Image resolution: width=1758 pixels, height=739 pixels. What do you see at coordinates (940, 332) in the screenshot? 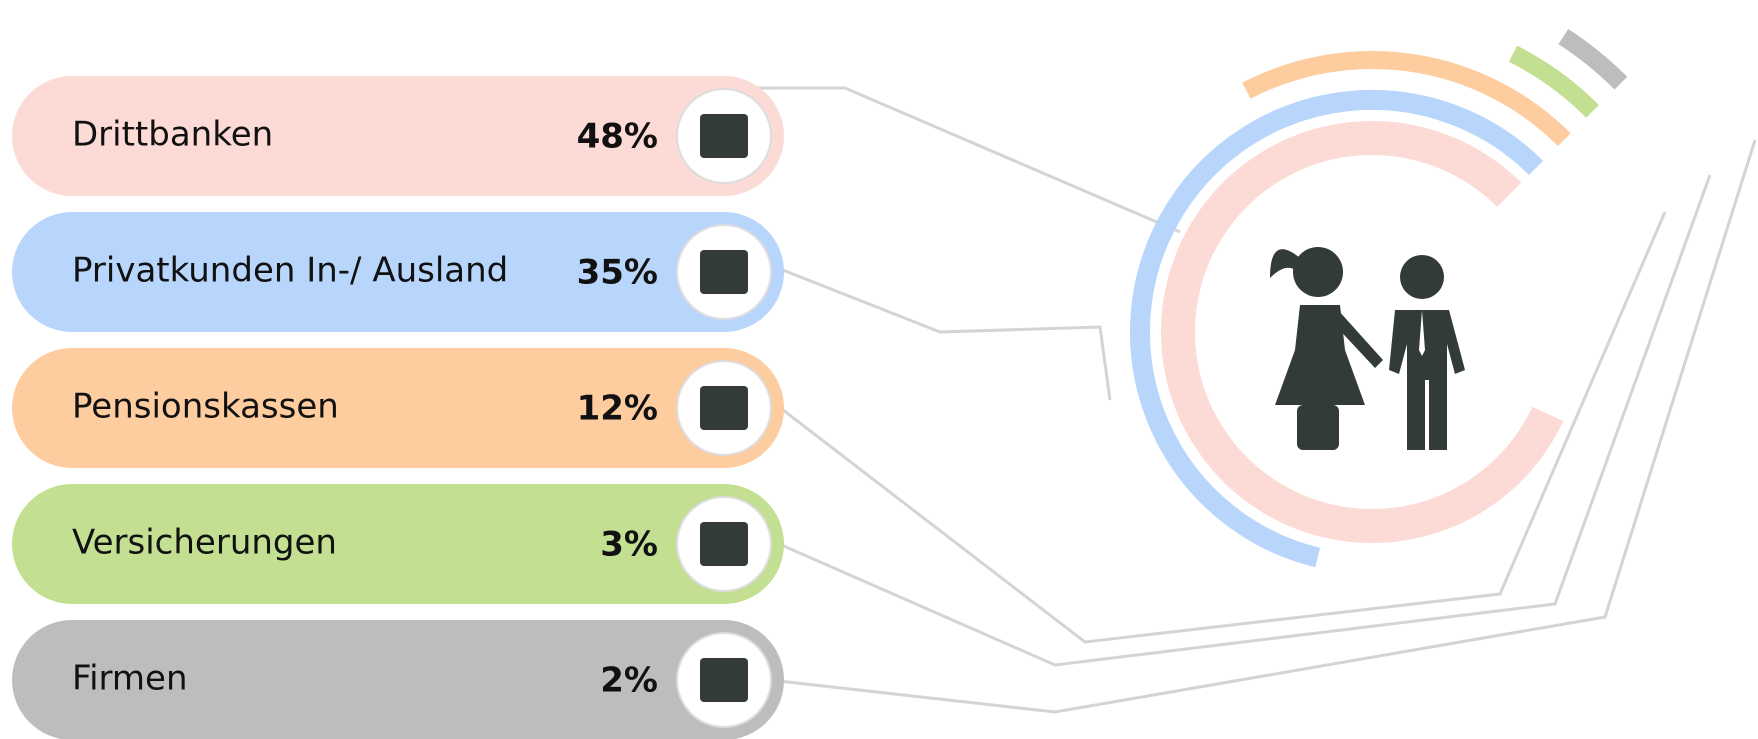
I see `connector` at bounding box center [940, 332].